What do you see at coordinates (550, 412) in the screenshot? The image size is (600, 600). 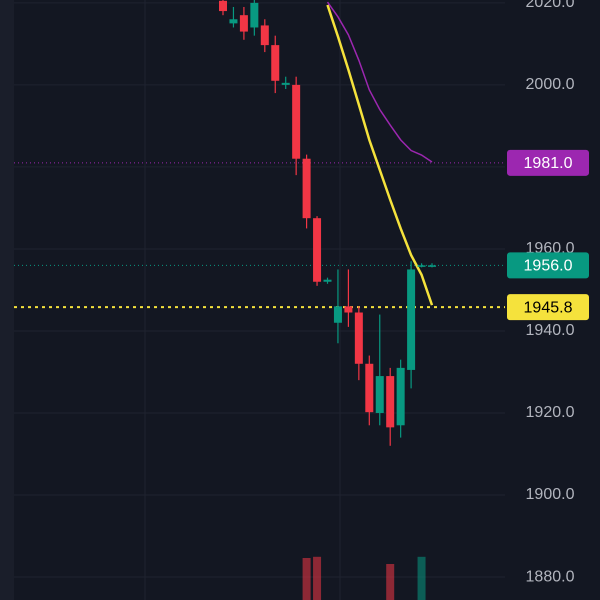 I see `y-tick-label: 1920.0` at bounding box center [550, 412].